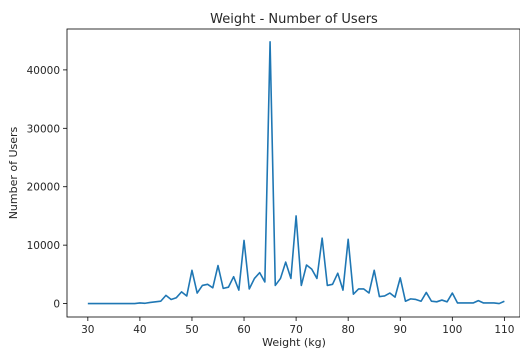  What do you see at coordinates (13, 172) in the screenshot?
I see `y-axis-title: Number of Users` at bounding box center [13, 172].